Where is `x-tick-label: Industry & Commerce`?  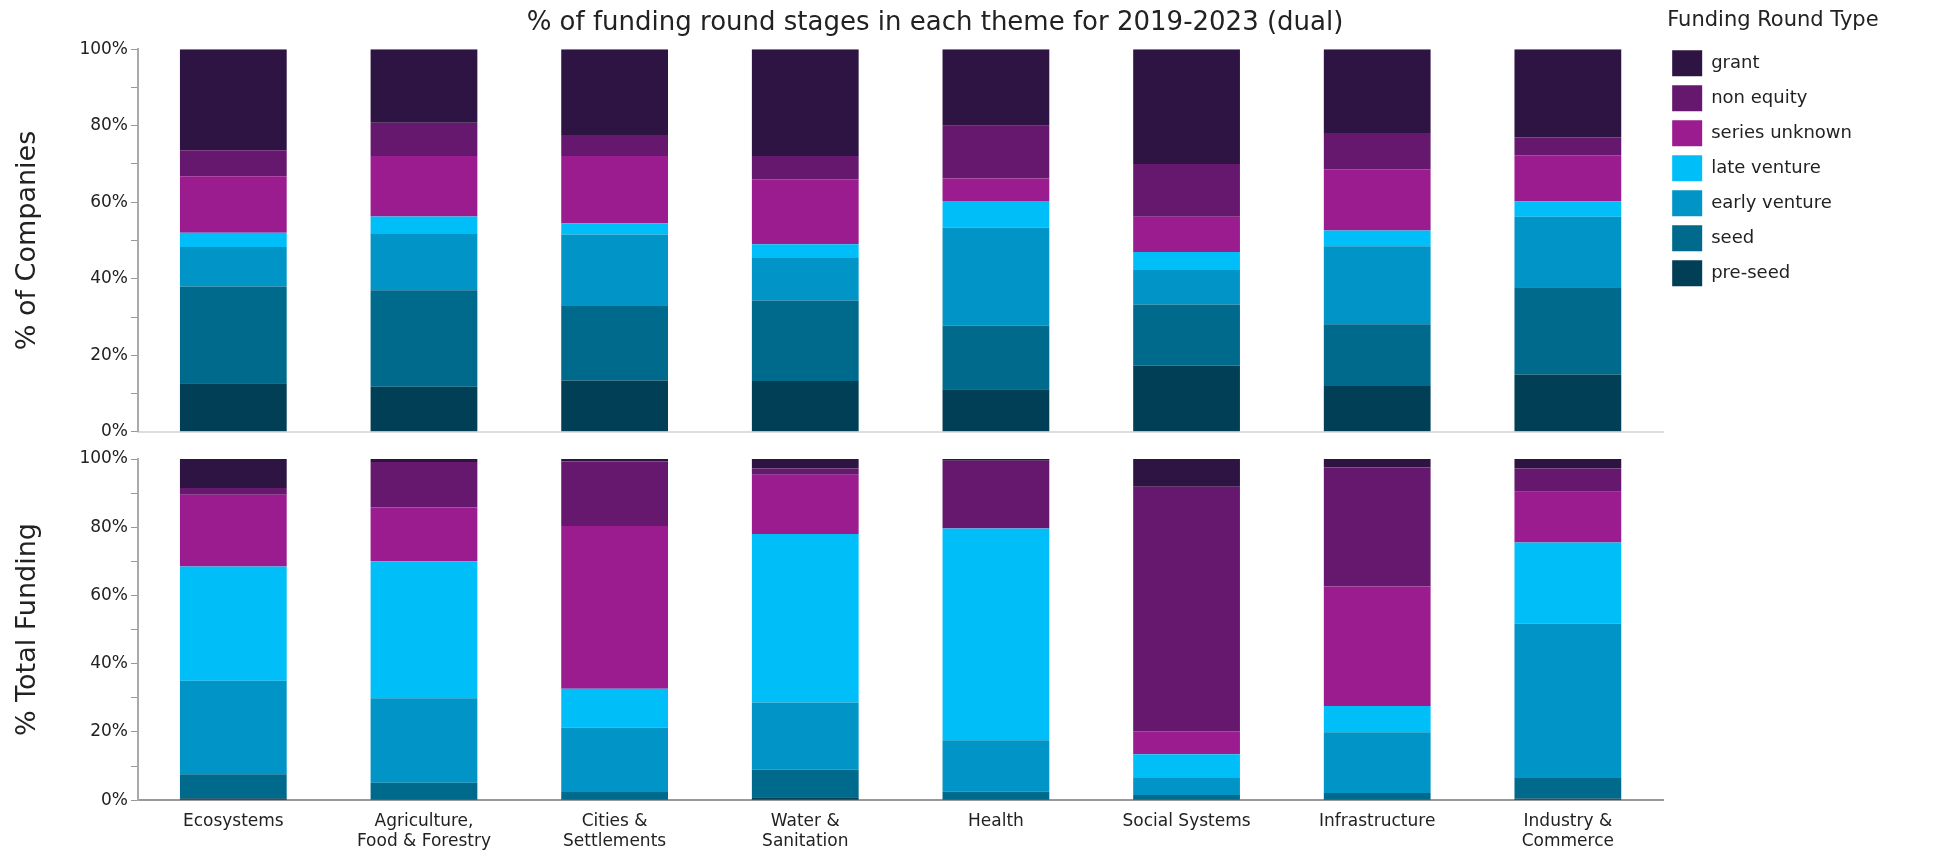 x-tick-label: Industry & Commerce is located at coordinates (1567, 830).